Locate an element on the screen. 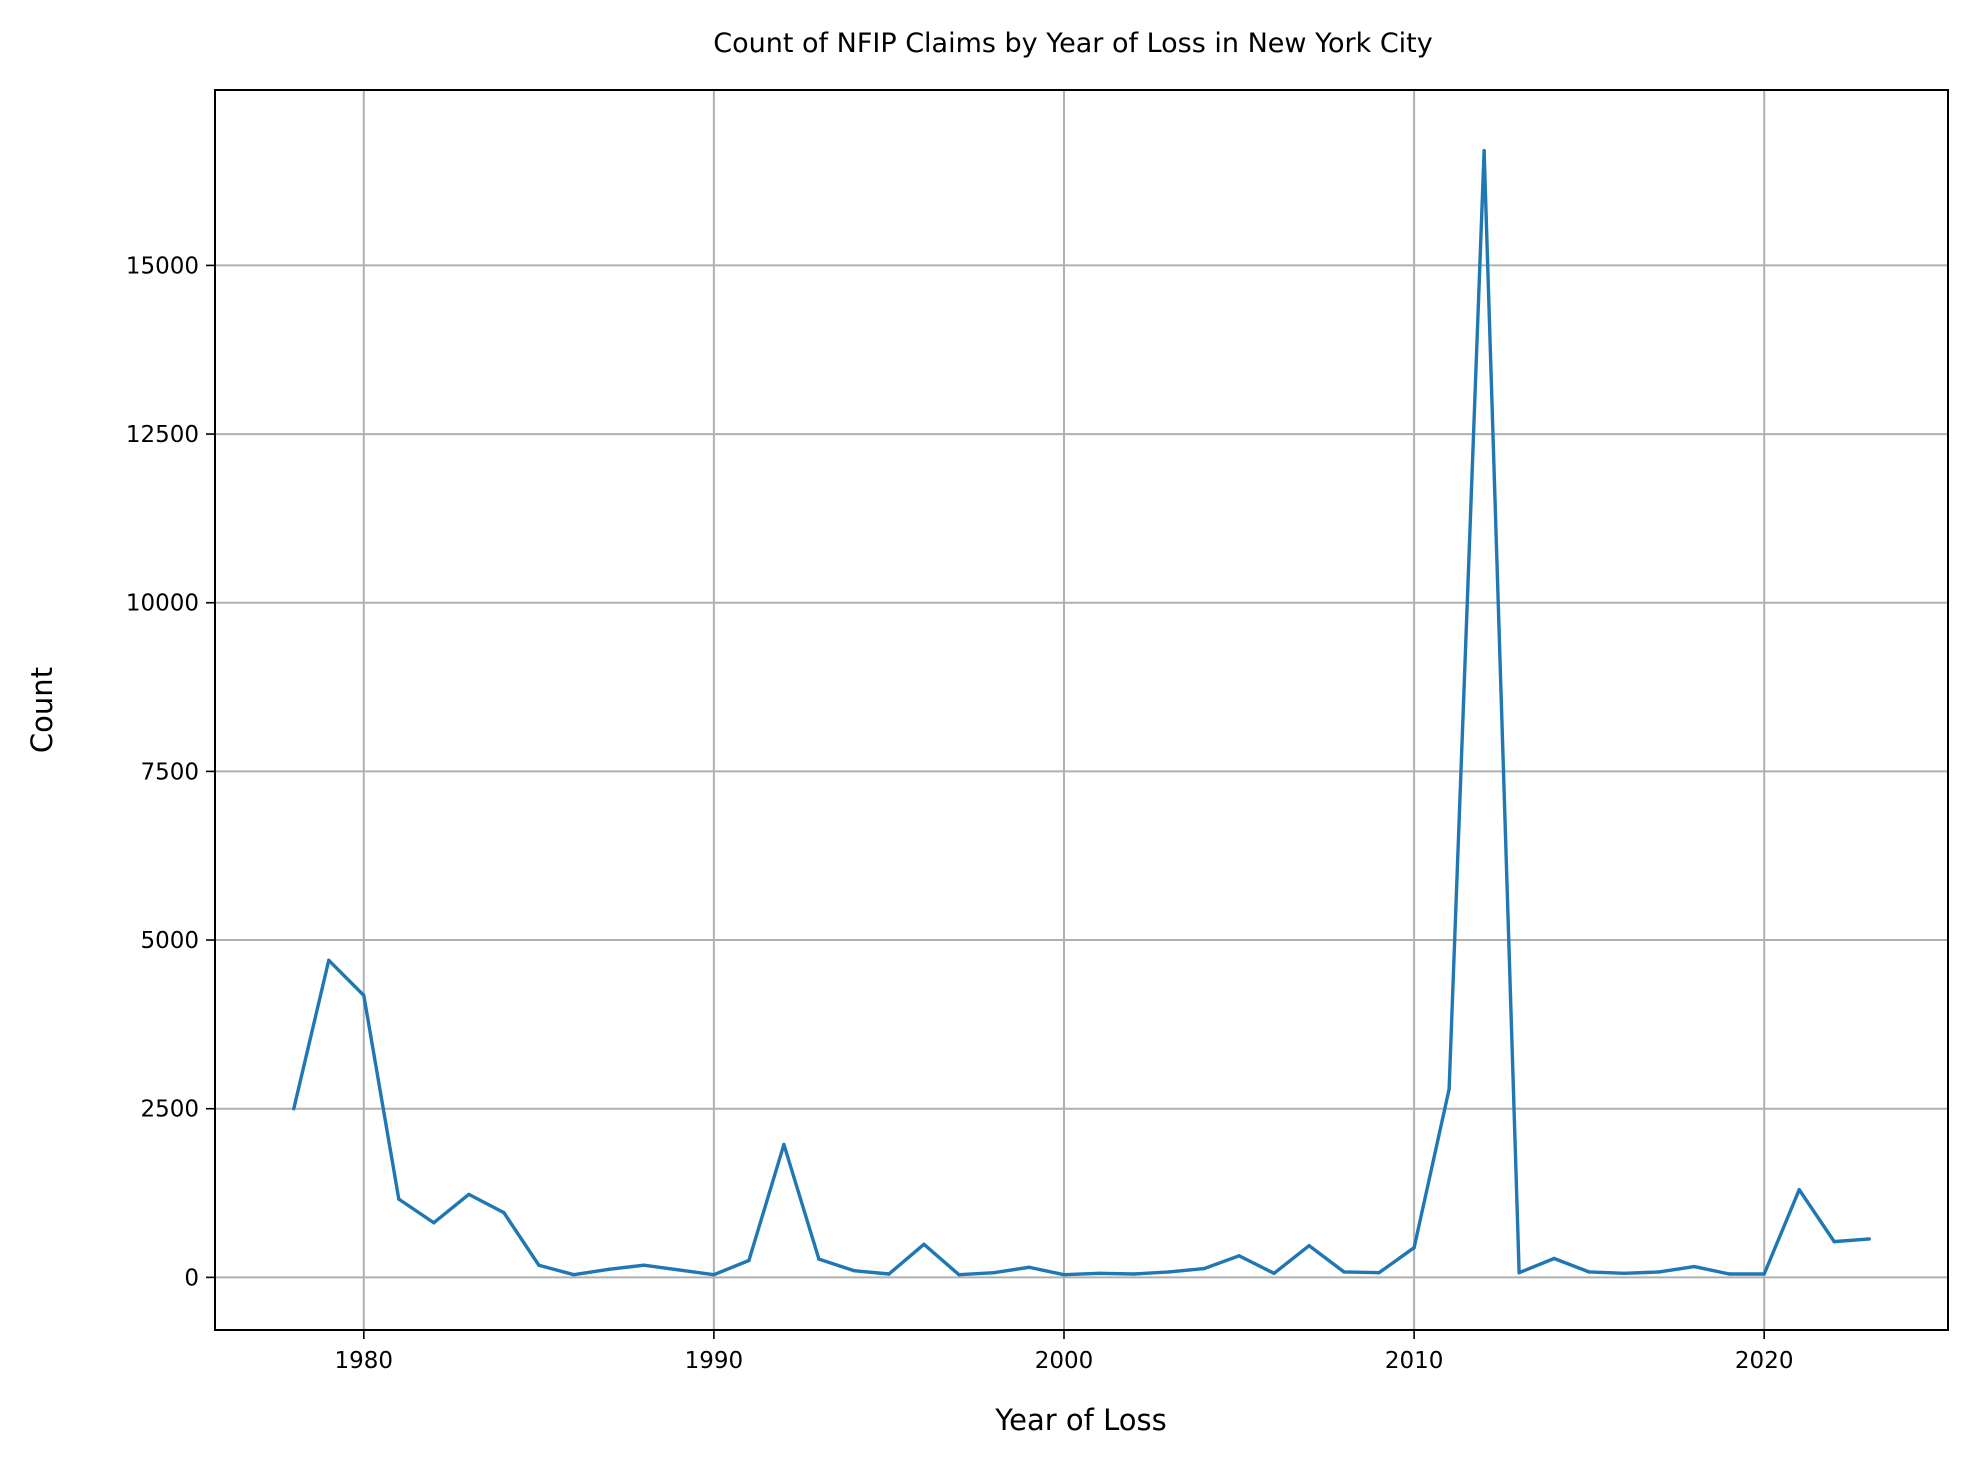 Image resolution: width=1969 pixels, height=1465 pixels. y-tick-label: 10000 is located at coordinates (162, 604).